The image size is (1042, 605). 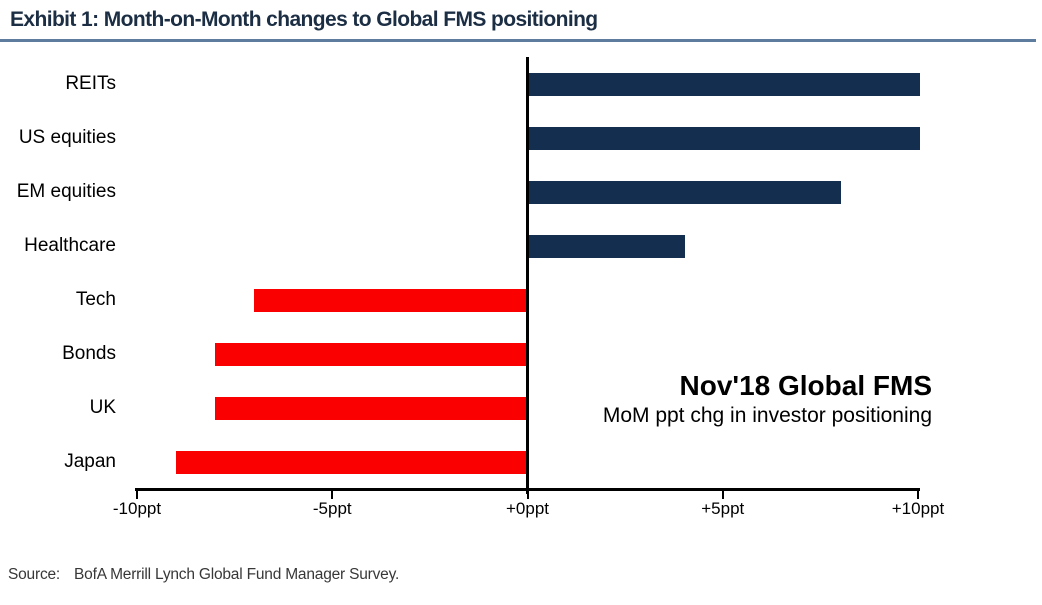 I want to click on axis-tick-label: +0ppt, so click(x=527, y=508).